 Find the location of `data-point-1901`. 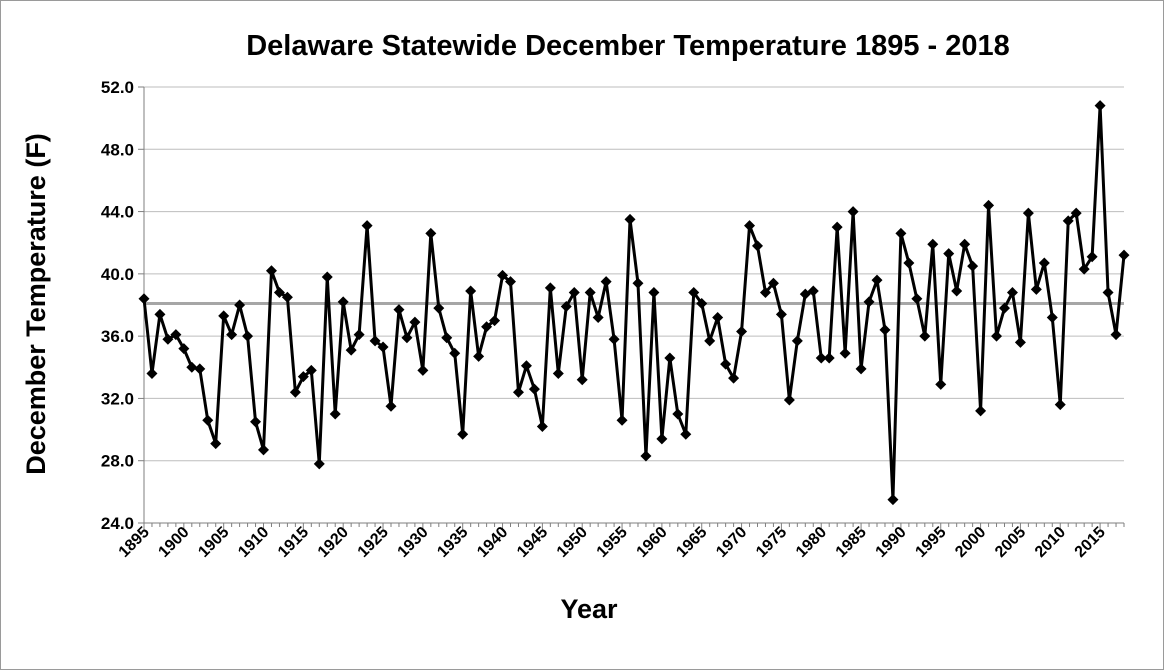

data-point-1901 is located at coordinates (192, 367).